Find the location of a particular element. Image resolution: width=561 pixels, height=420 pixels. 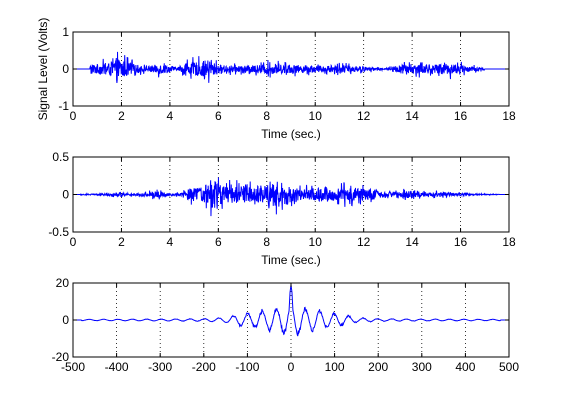

y-tick-label: -20 is located at coordinates (61, 357).